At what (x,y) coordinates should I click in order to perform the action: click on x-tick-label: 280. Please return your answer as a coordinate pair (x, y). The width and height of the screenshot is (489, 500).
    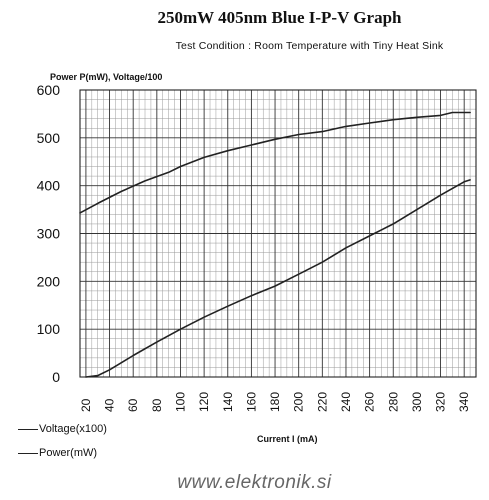
    Looking at the image, I should click on (393, 402).